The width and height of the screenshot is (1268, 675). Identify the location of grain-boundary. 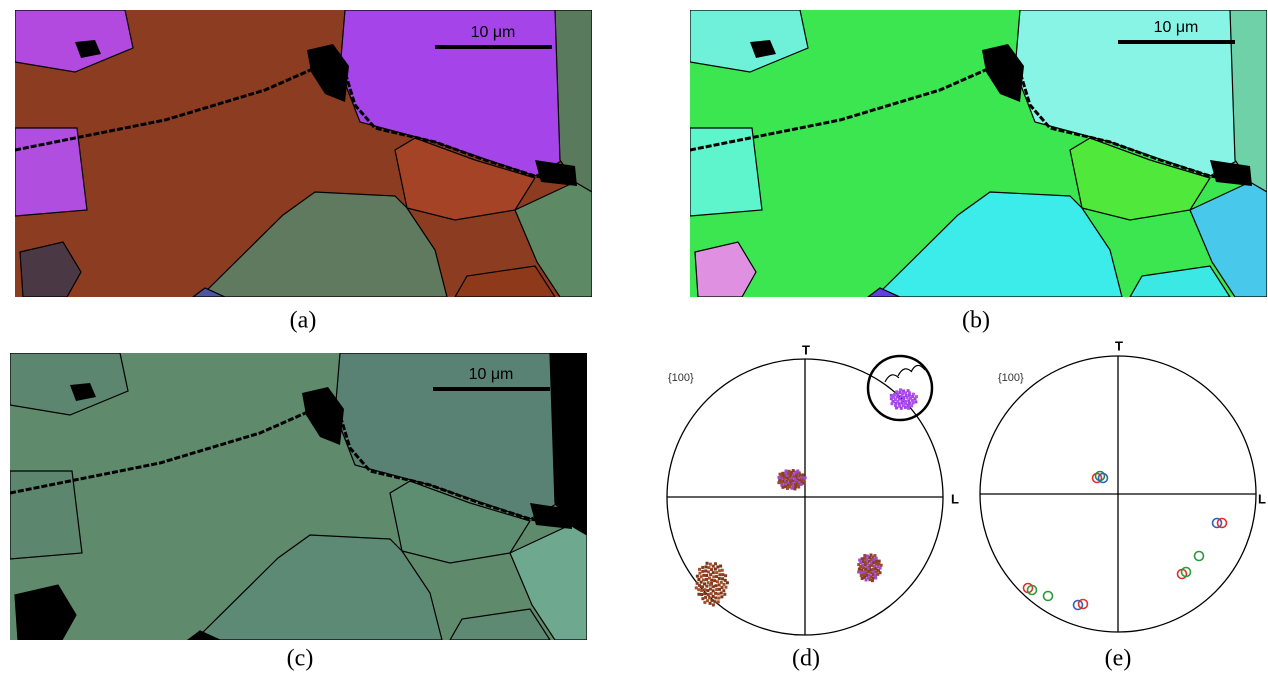
(970, 125).